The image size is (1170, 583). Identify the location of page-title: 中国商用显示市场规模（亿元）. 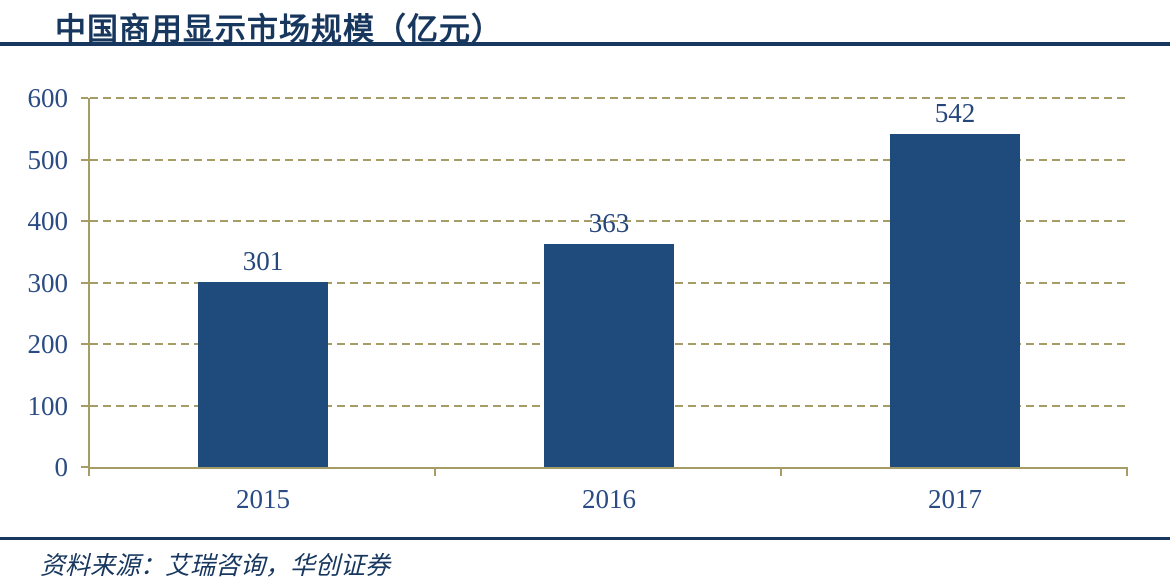
(279, 29).